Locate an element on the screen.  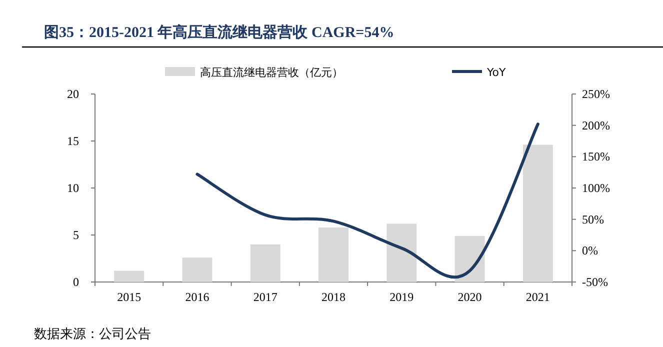
x-tick-label: 2016 is located at coordinates (197, 297).